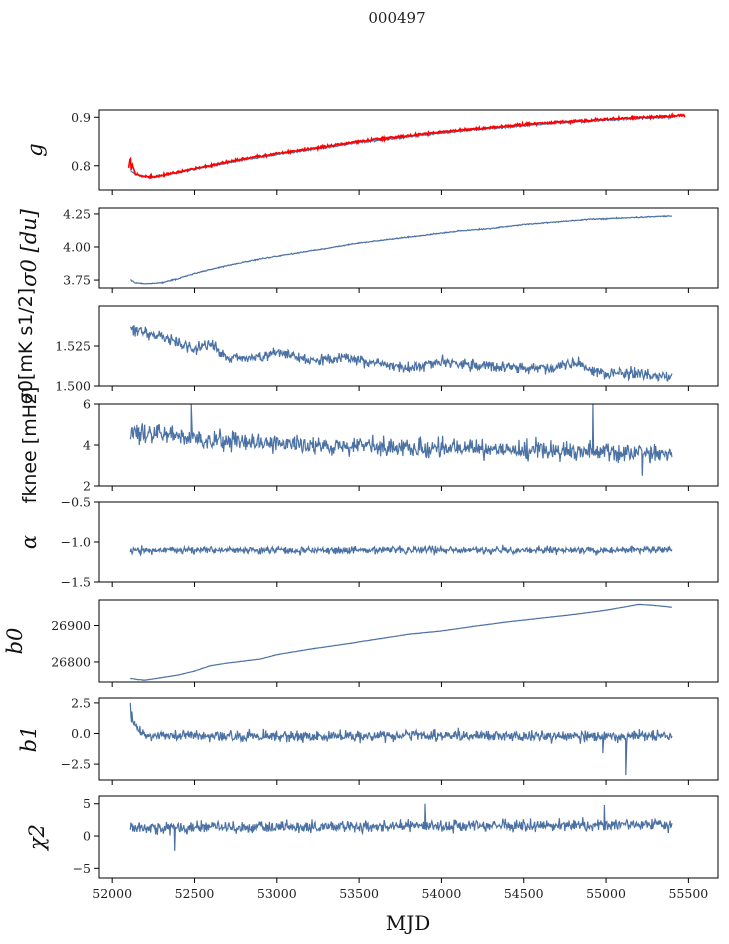 The height and width of the screenshot is (944, 729). Describe the element at coordinates (71, 661) in the screenshot. I see `y-tick-label: 26800` at that location.